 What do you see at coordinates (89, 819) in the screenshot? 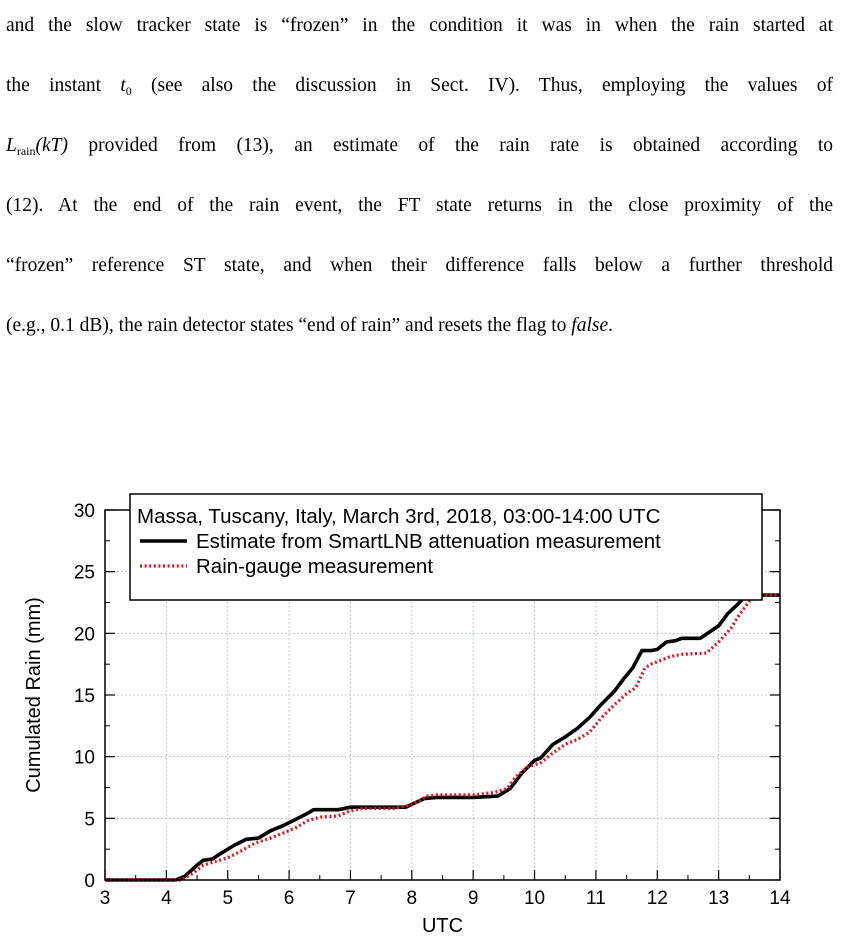
I see `y-tick-label: 5` at bounding box center [89, 819].